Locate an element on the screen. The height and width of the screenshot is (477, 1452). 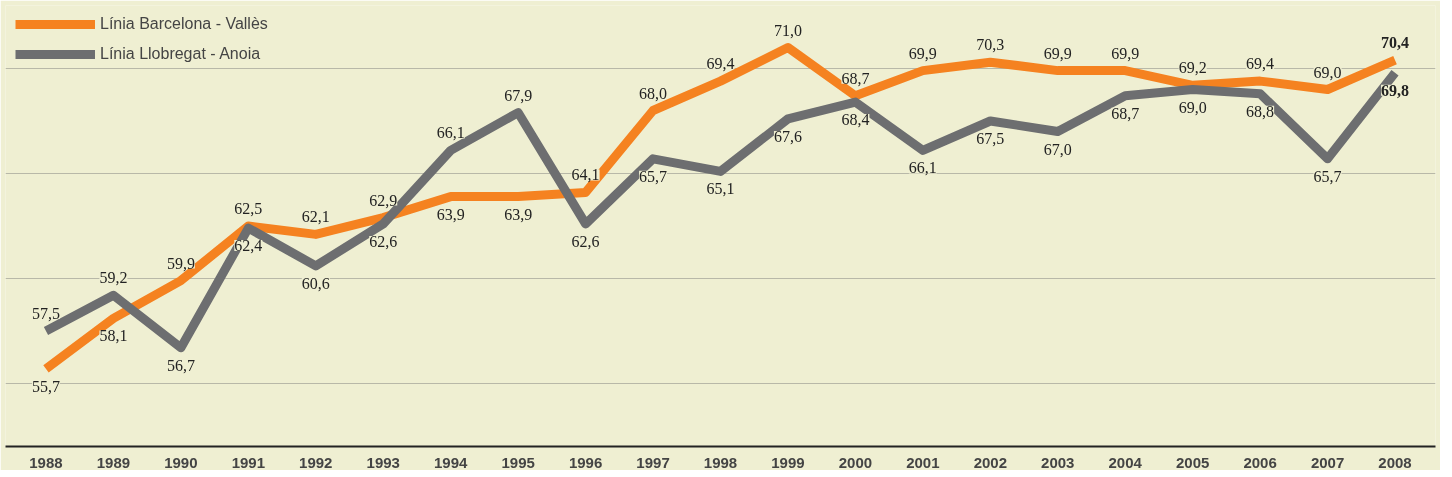
legend-label: Línia Llobregat - Anoia is located at coordinates (180, 54).